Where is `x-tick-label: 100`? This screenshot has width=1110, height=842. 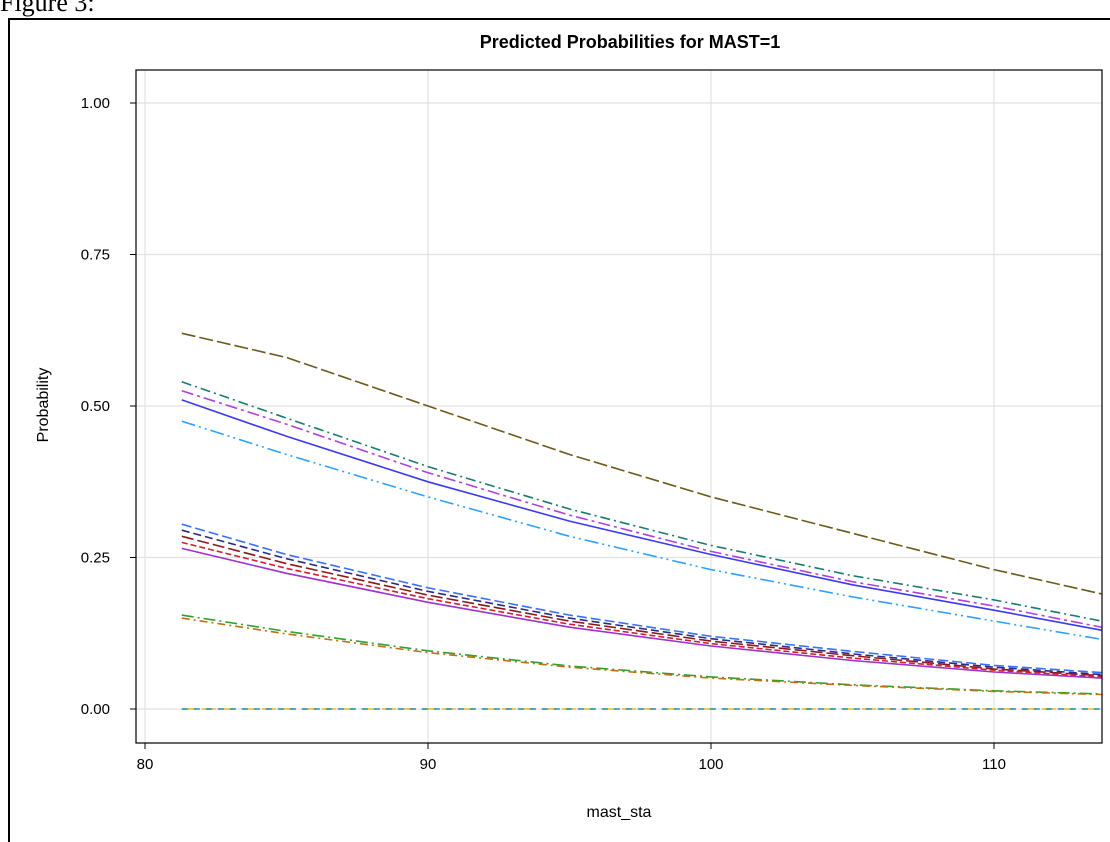 x-tick-label: 100 is located at coordinates (710, 764).